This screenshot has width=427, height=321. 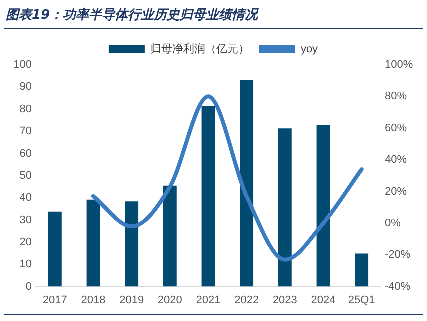 What do you see at coordinates (399, 65) in the screenshot?
I see `y2-tick-label: 100%` at bounding box center [399, 65].